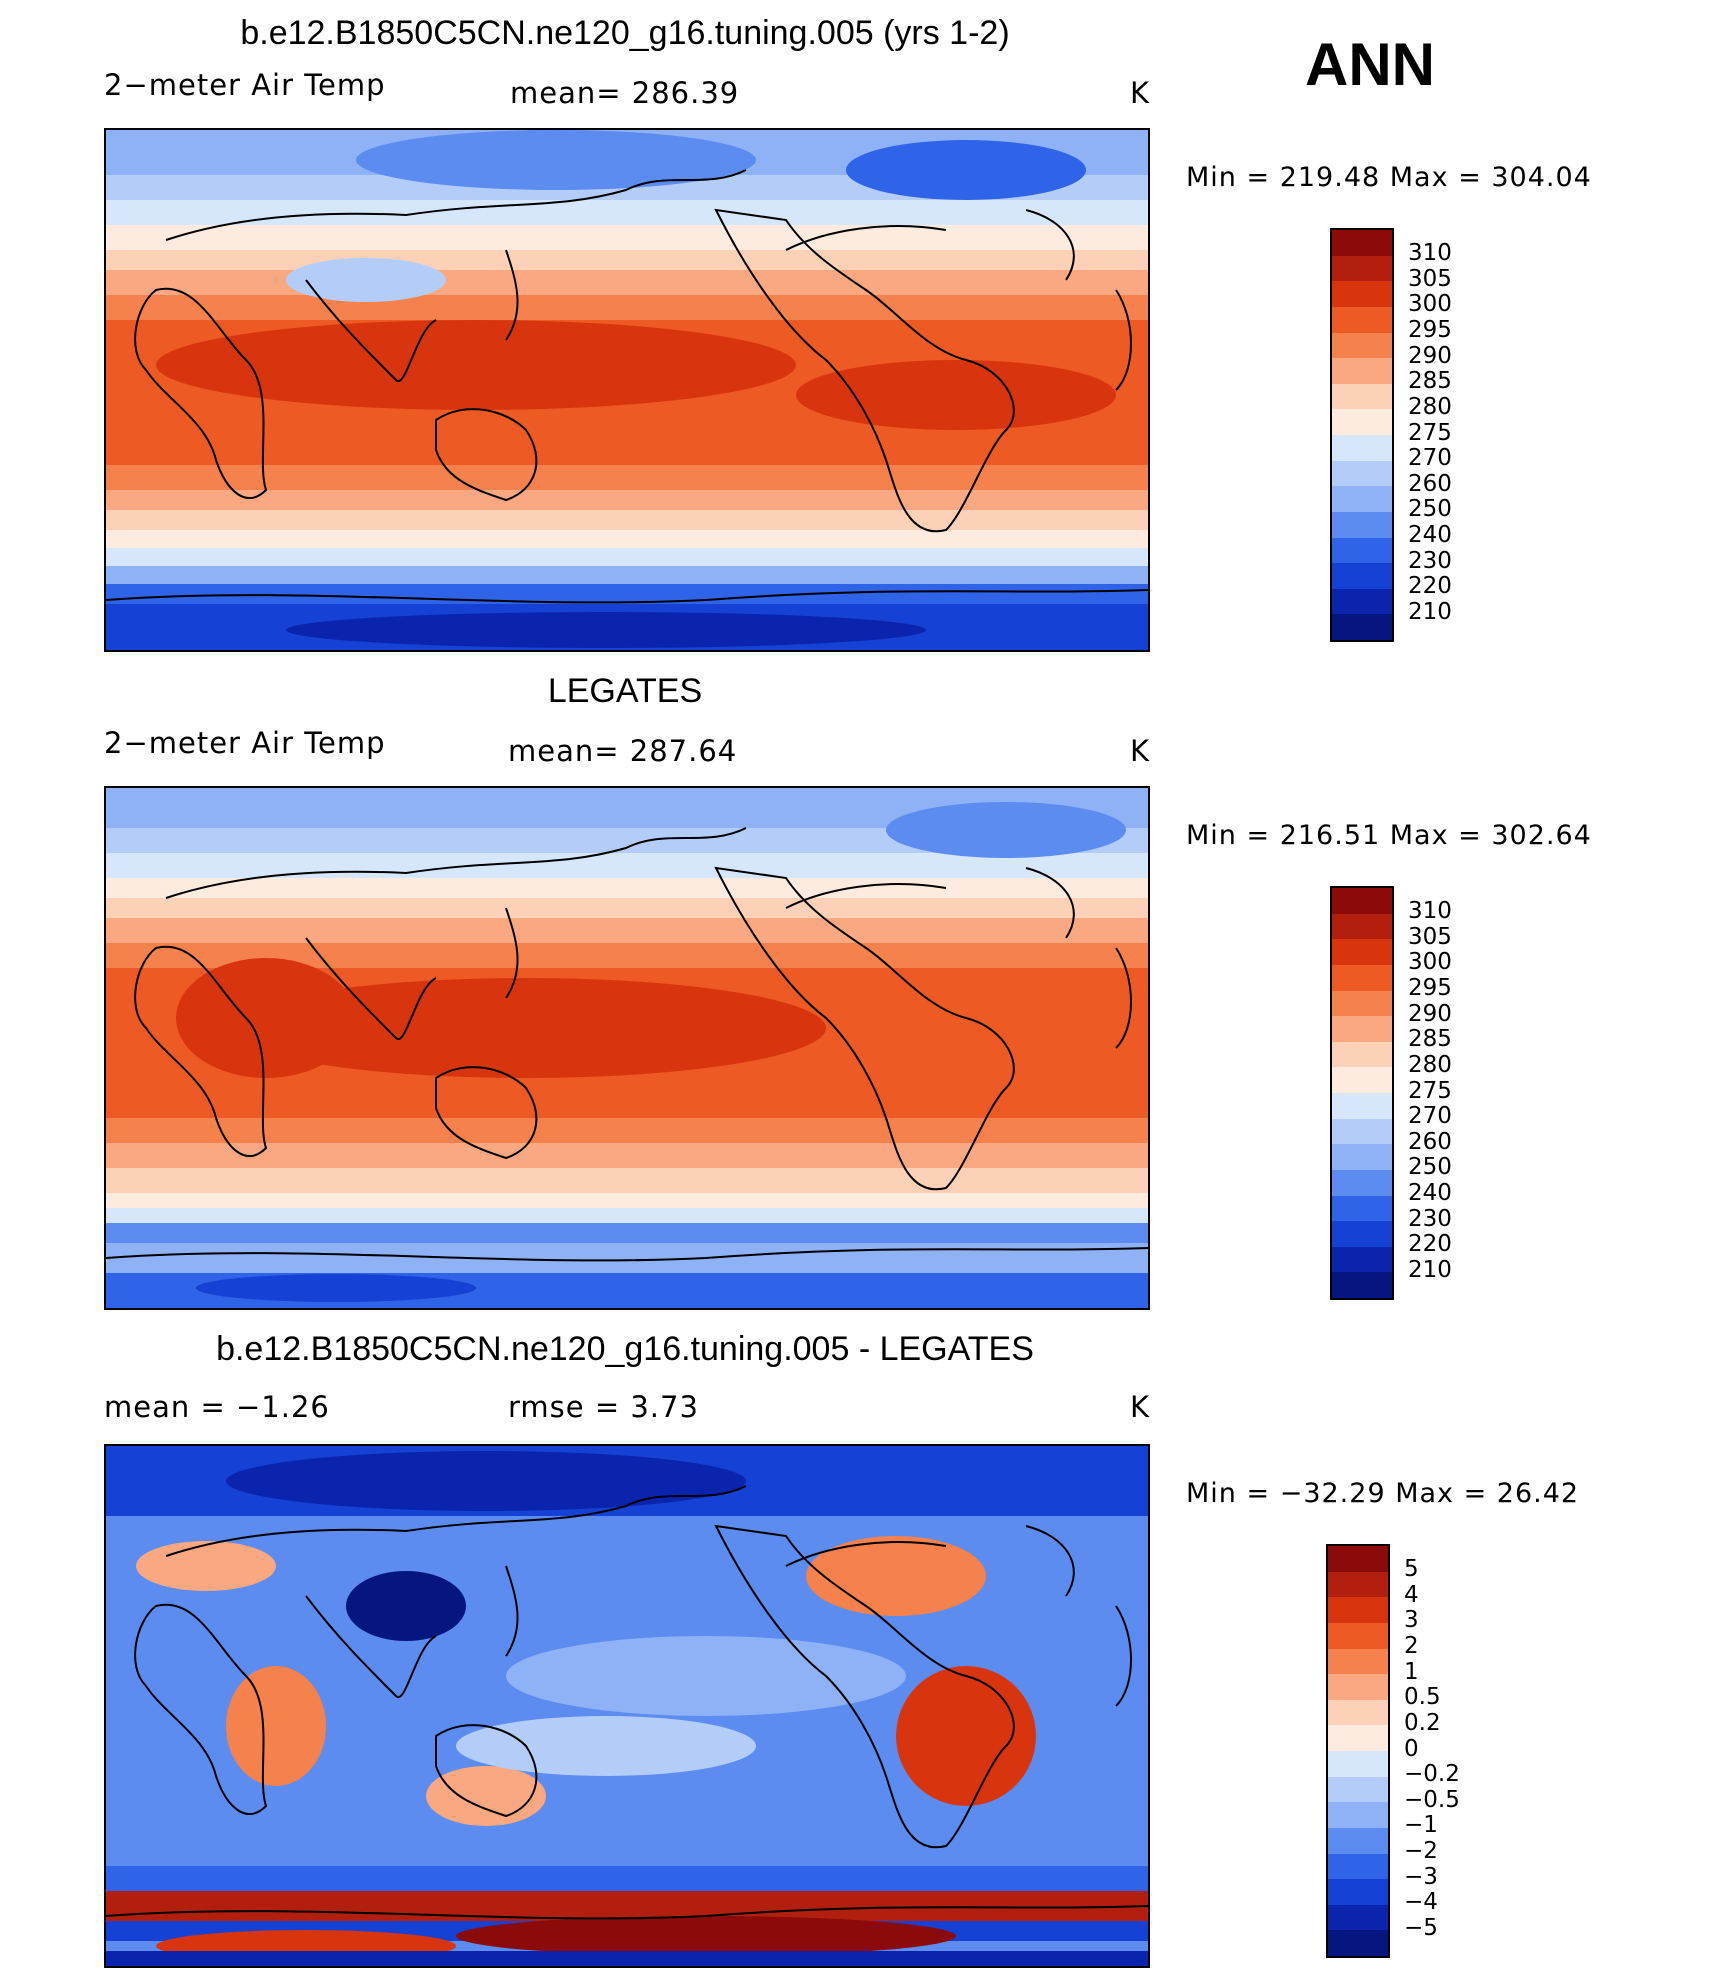 The height and width of the screenshot is (1969, 1710). What do you see at coordinates (245, 85) in the screenshot?
I see `panel-1-variable-label: 2−meter Air Temp` at bounding box center [245, 85].